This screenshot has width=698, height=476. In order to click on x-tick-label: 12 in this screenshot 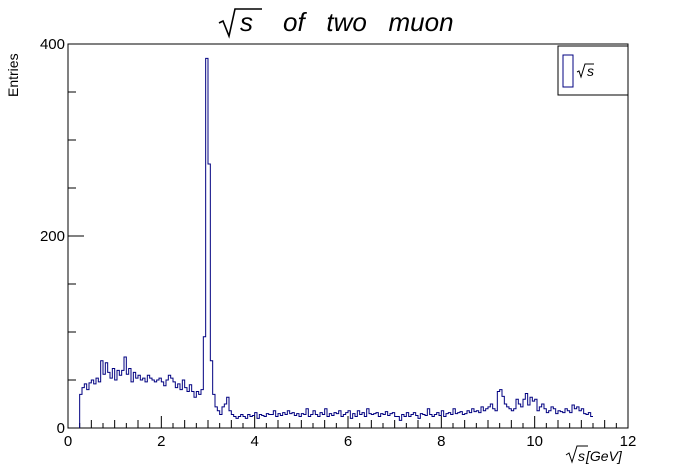, I will do `click(628, 441)`.